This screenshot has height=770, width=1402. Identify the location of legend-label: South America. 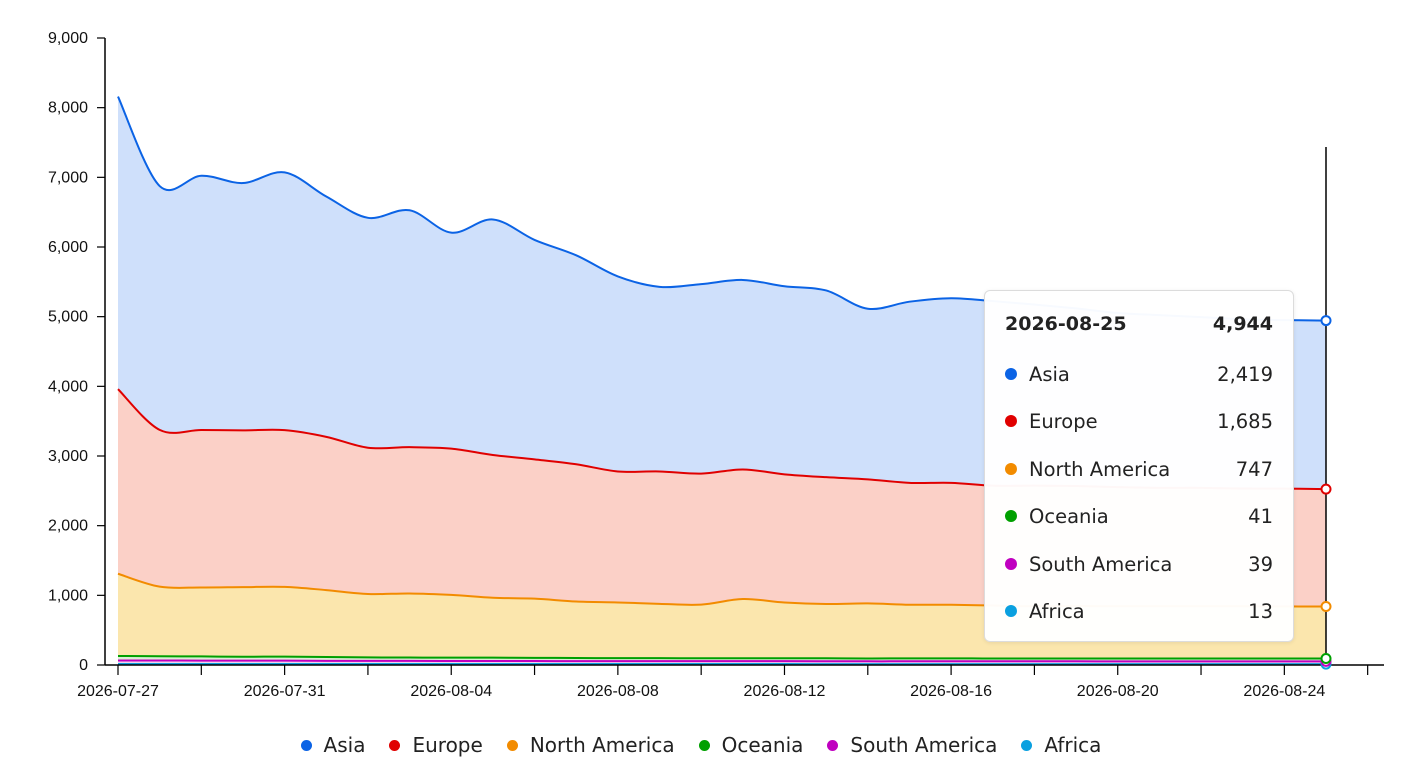
(924, 745).